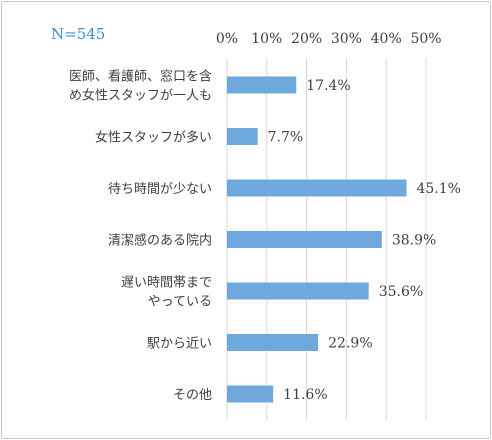 The image size is (492, 440). I want to click on data-label: 38.9%, so click(414, 241).